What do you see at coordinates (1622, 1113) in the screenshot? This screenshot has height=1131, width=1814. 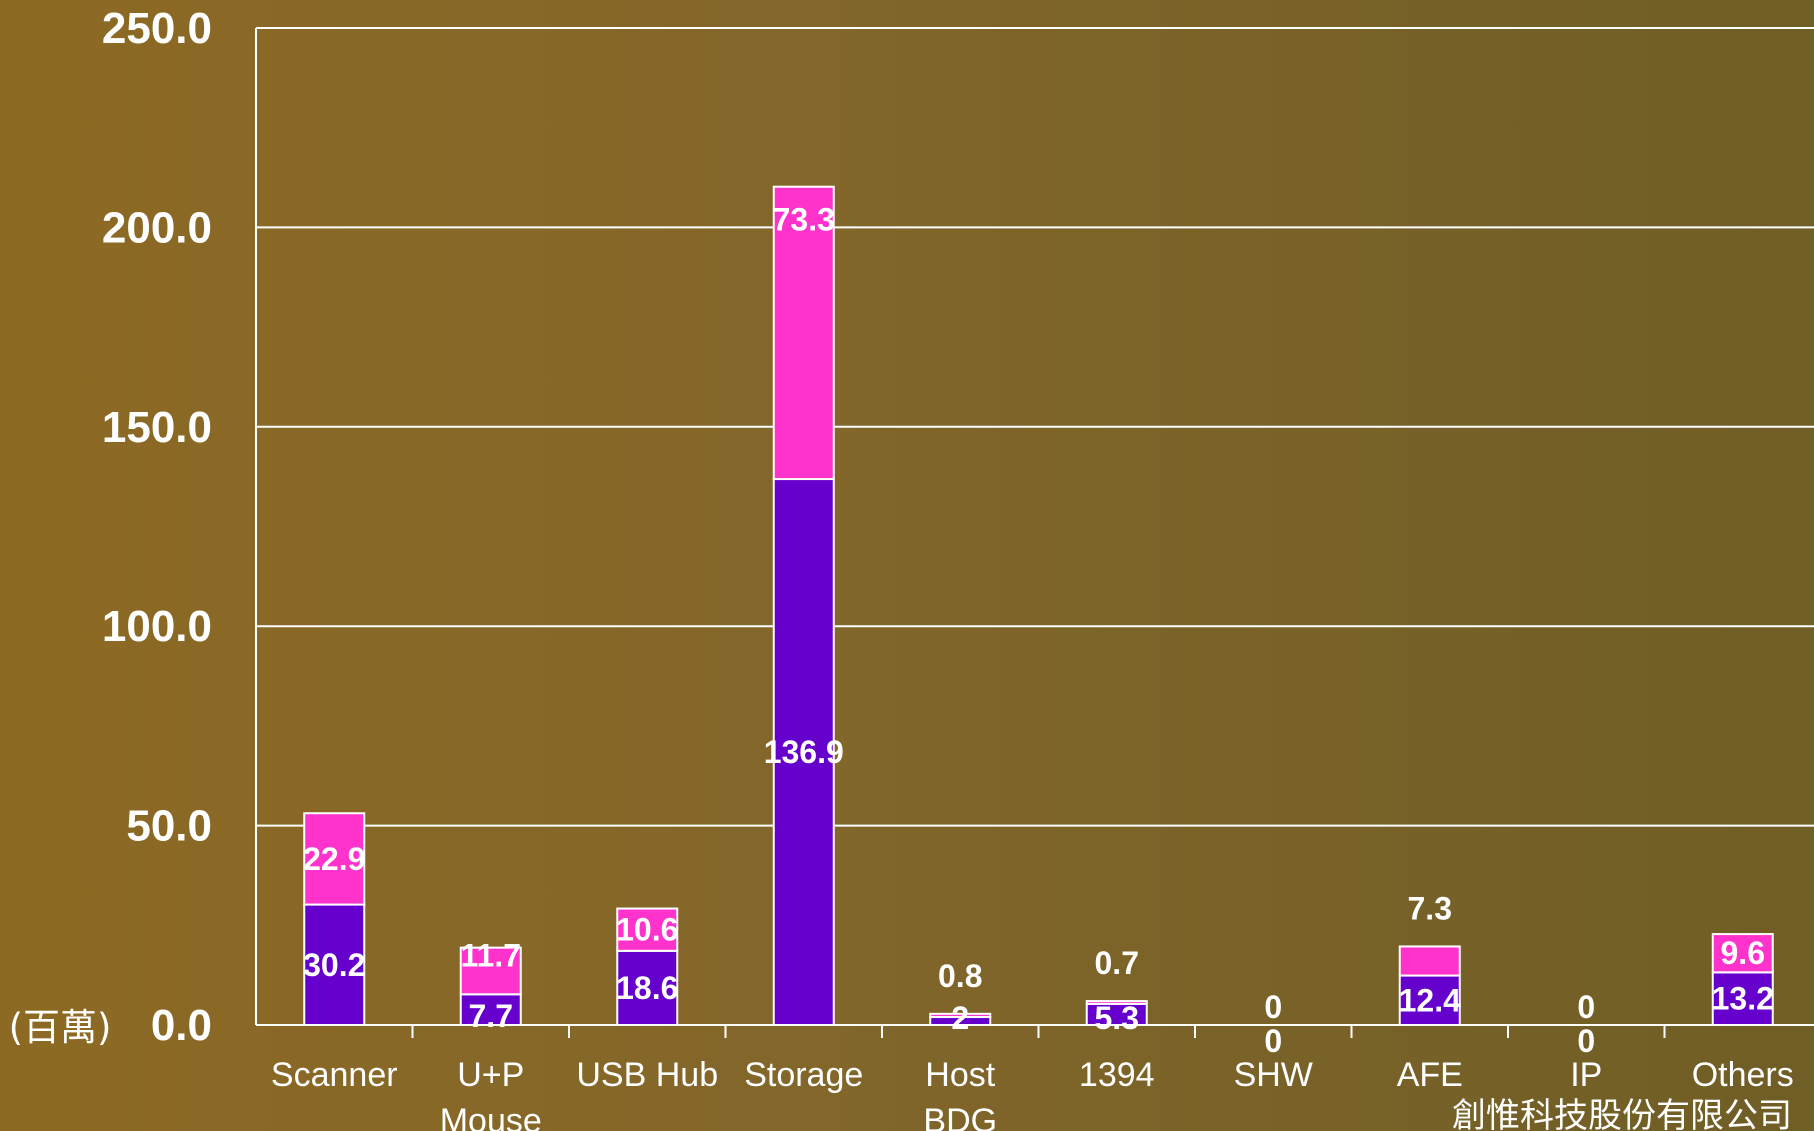 I see `company-name: 創惟科技股份有限公司` at bounding box center [1622, 1113].